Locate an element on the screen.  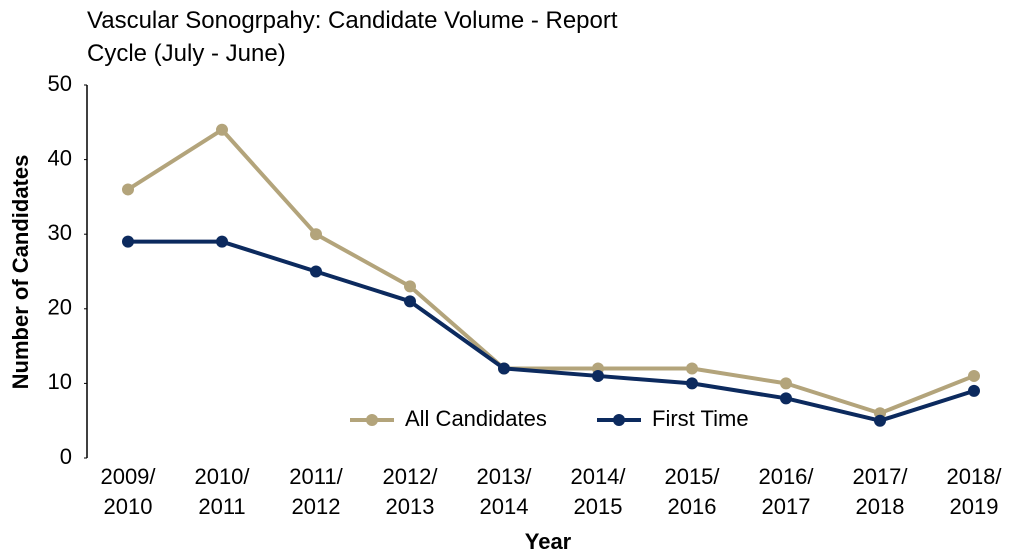
x-tick-label: 2012/2013 is located at coordinates (410, 491).